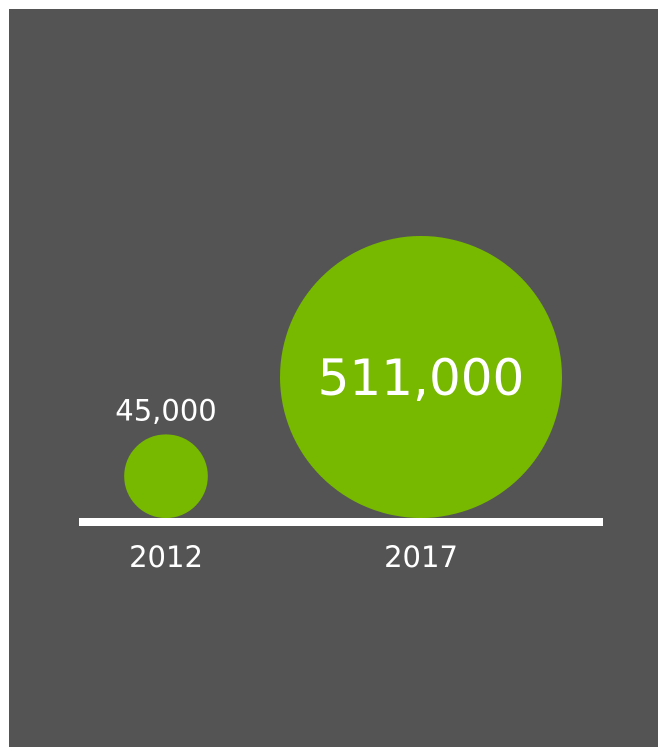 This screenshot has height=756, width=667. I want to click on baseline, so click(341, 522).